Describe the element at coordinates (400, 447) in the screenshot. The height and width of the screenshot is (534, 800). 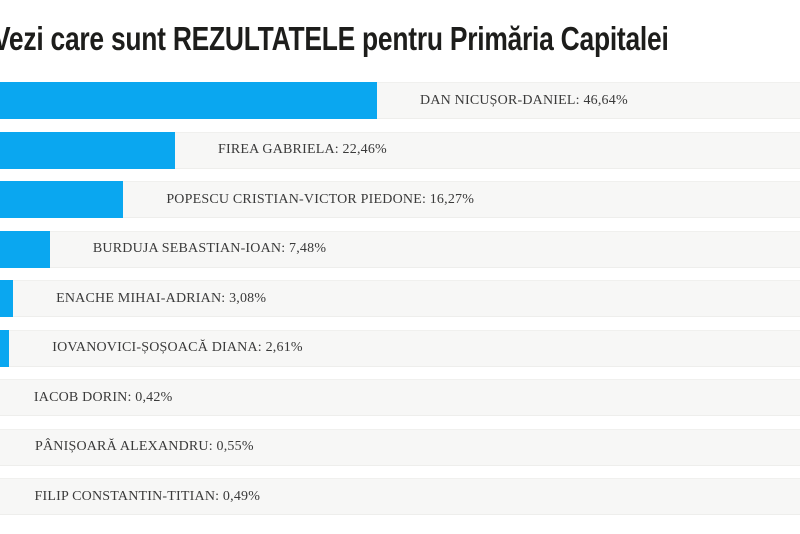
I see `chart-row: PÂNIȘOARĂ ALEXANDRU: 0,55%` at that location.